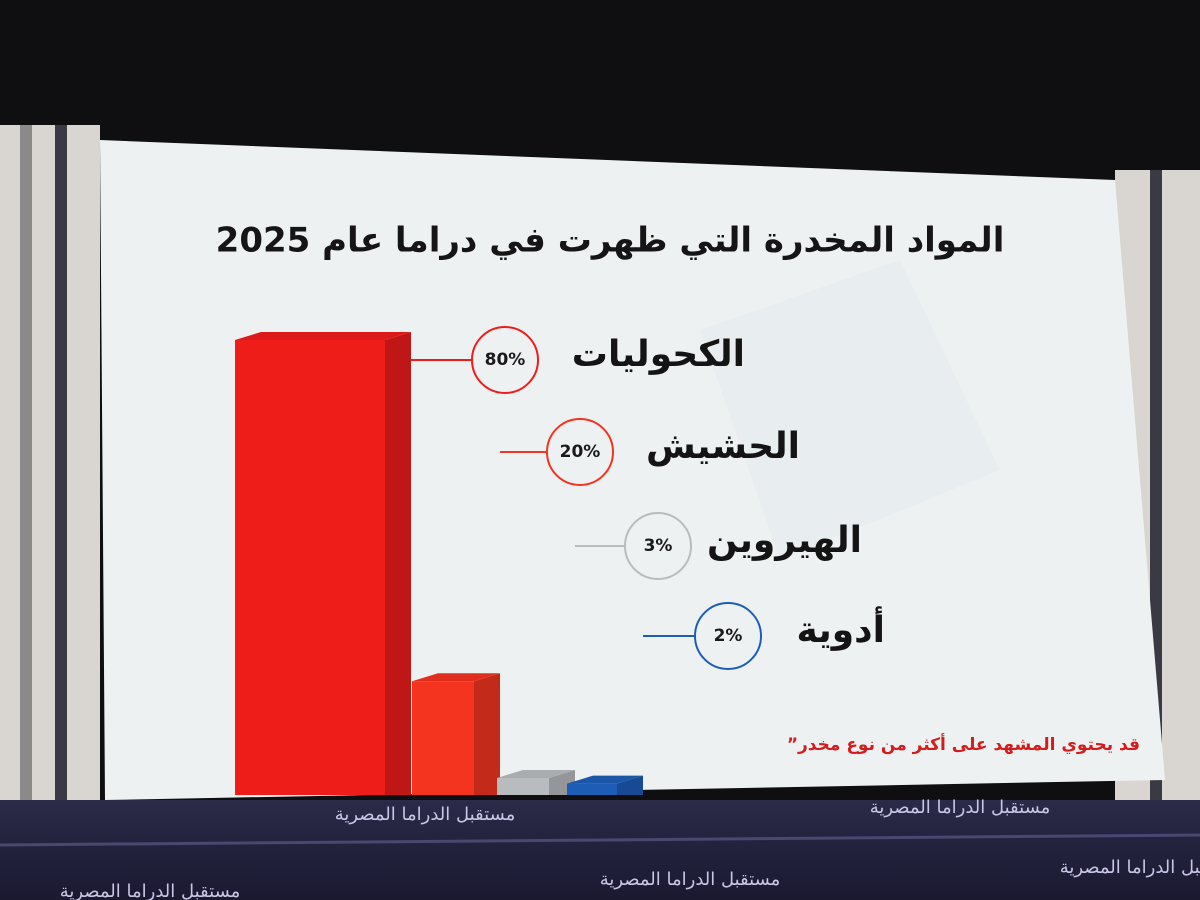  What do you see at coordinates (850, 410) in the screenshot?
I see `screen-watermark` at bounding box center [850, 410].